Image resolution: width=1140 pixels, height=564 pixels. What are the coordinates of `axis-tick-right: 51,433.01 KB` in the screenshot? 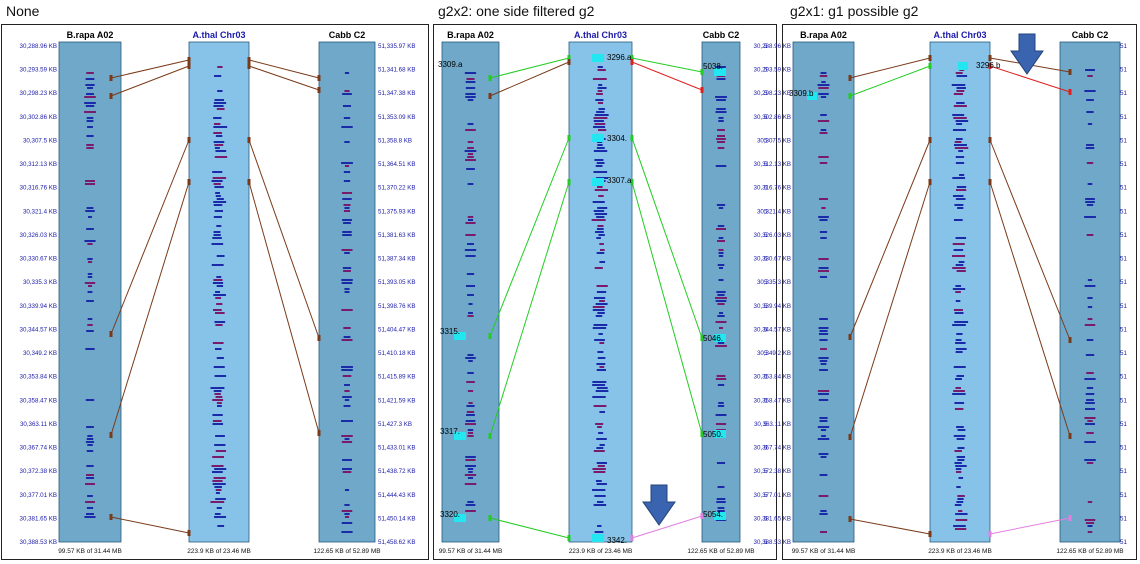 It's located at (397, 448).